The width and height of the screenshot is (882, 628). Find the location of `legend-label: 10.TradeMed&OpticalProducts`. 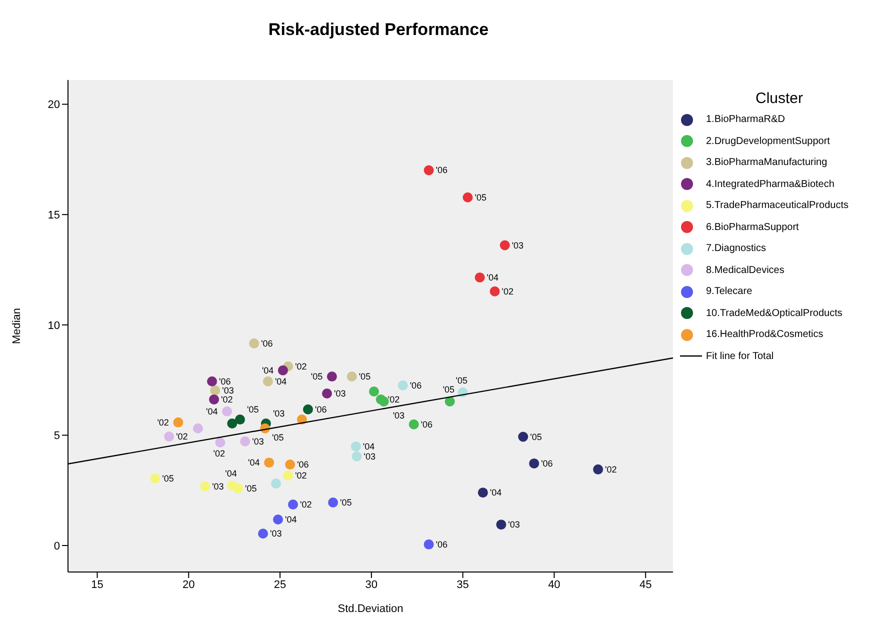

legend-label: 10.TradeMed&OpticalProducts is located at coordinates (774, 313).